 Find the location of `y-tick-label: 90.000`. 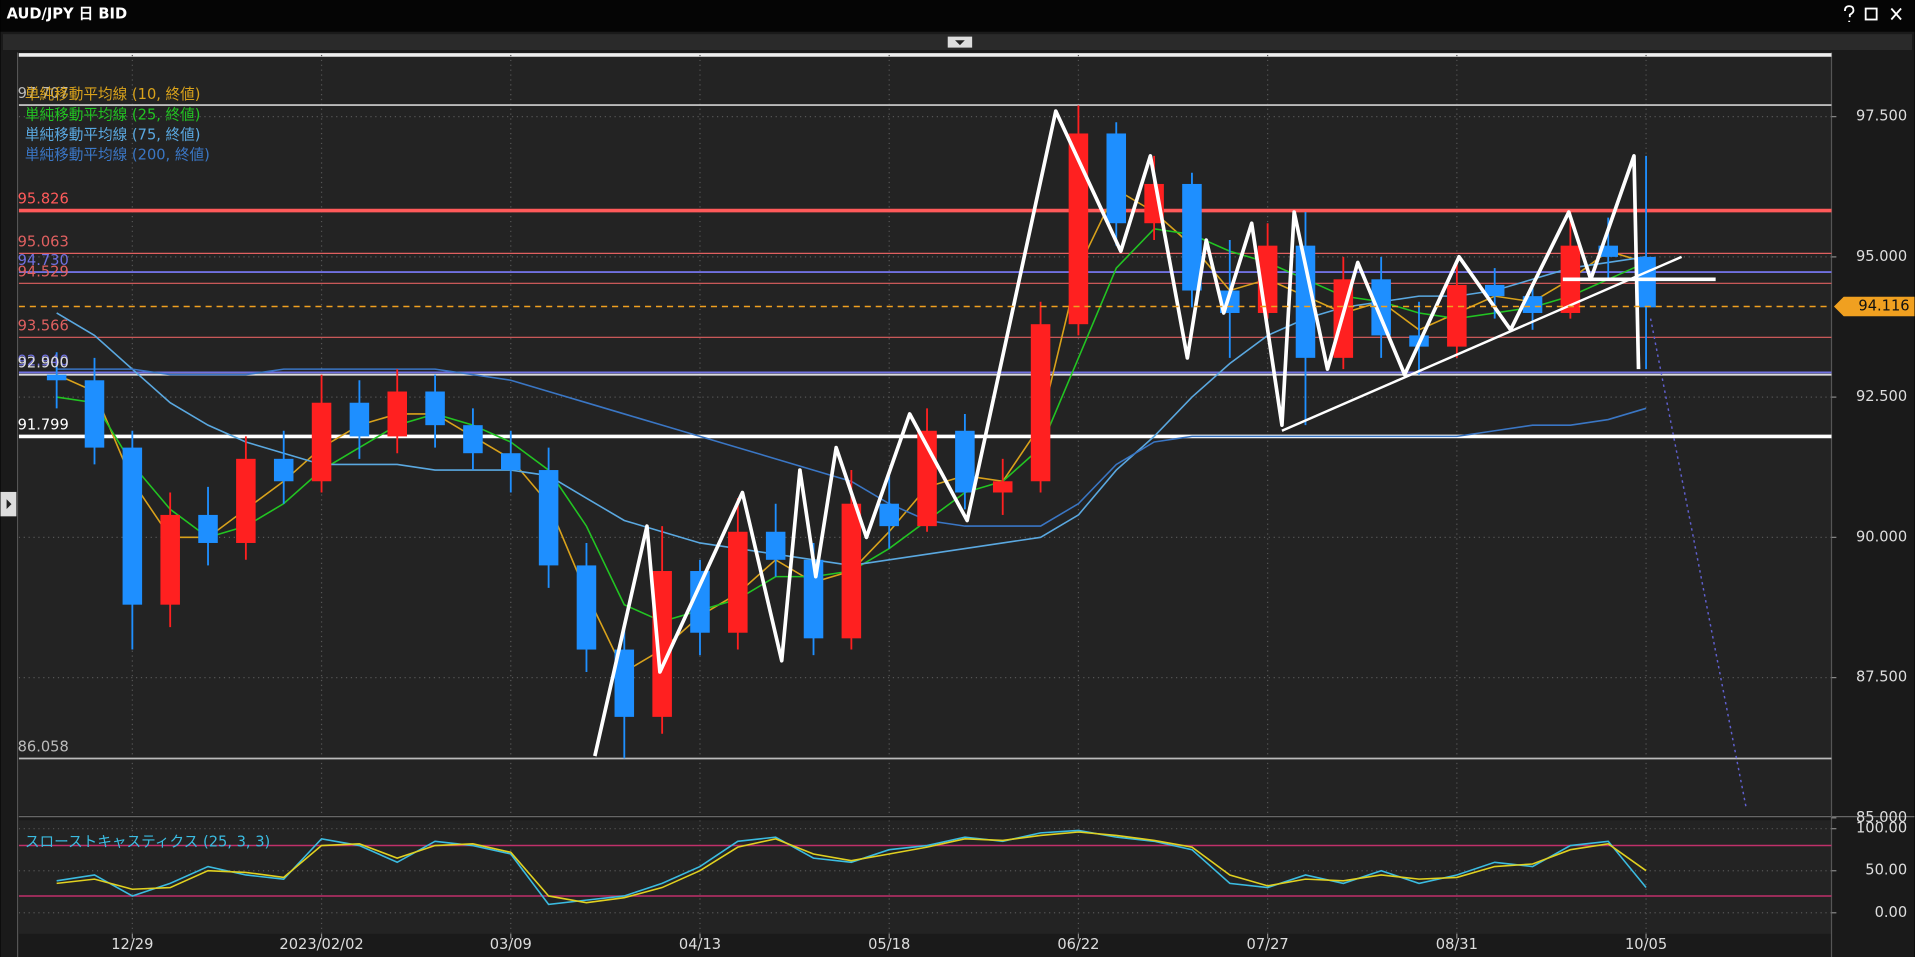

y-tick-label: 90.000 is located at coordinates (1881, 536).